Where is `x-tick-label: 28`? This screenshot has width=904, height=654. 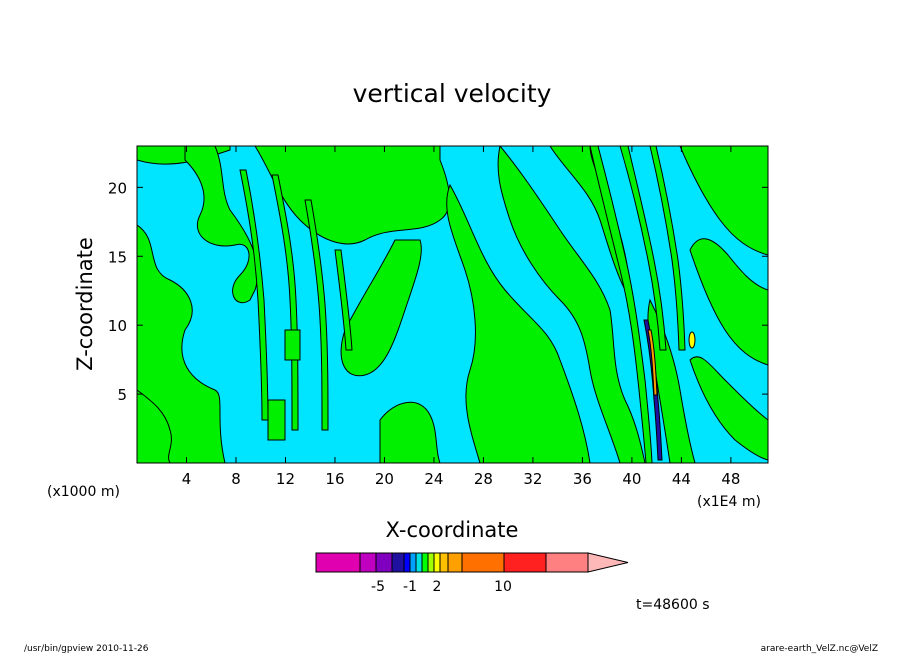 x-tick-label: 28 is located at coordinates (483, 479).